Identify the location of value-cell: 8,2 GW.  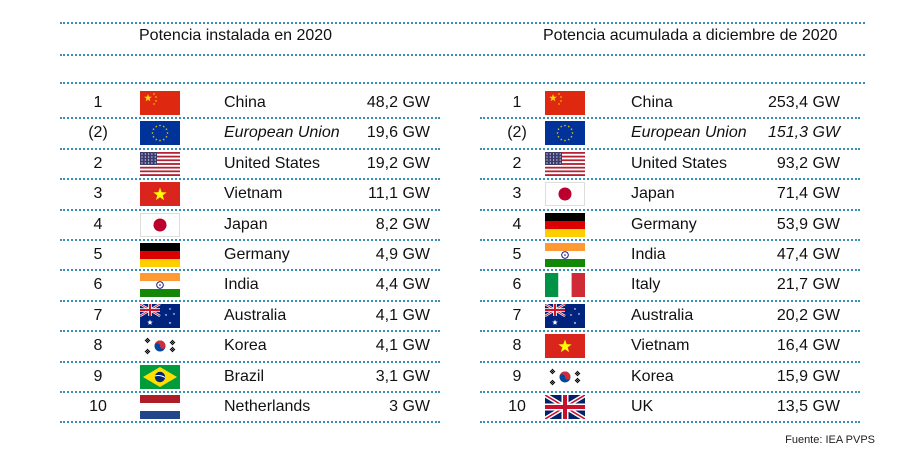
(402, 224).